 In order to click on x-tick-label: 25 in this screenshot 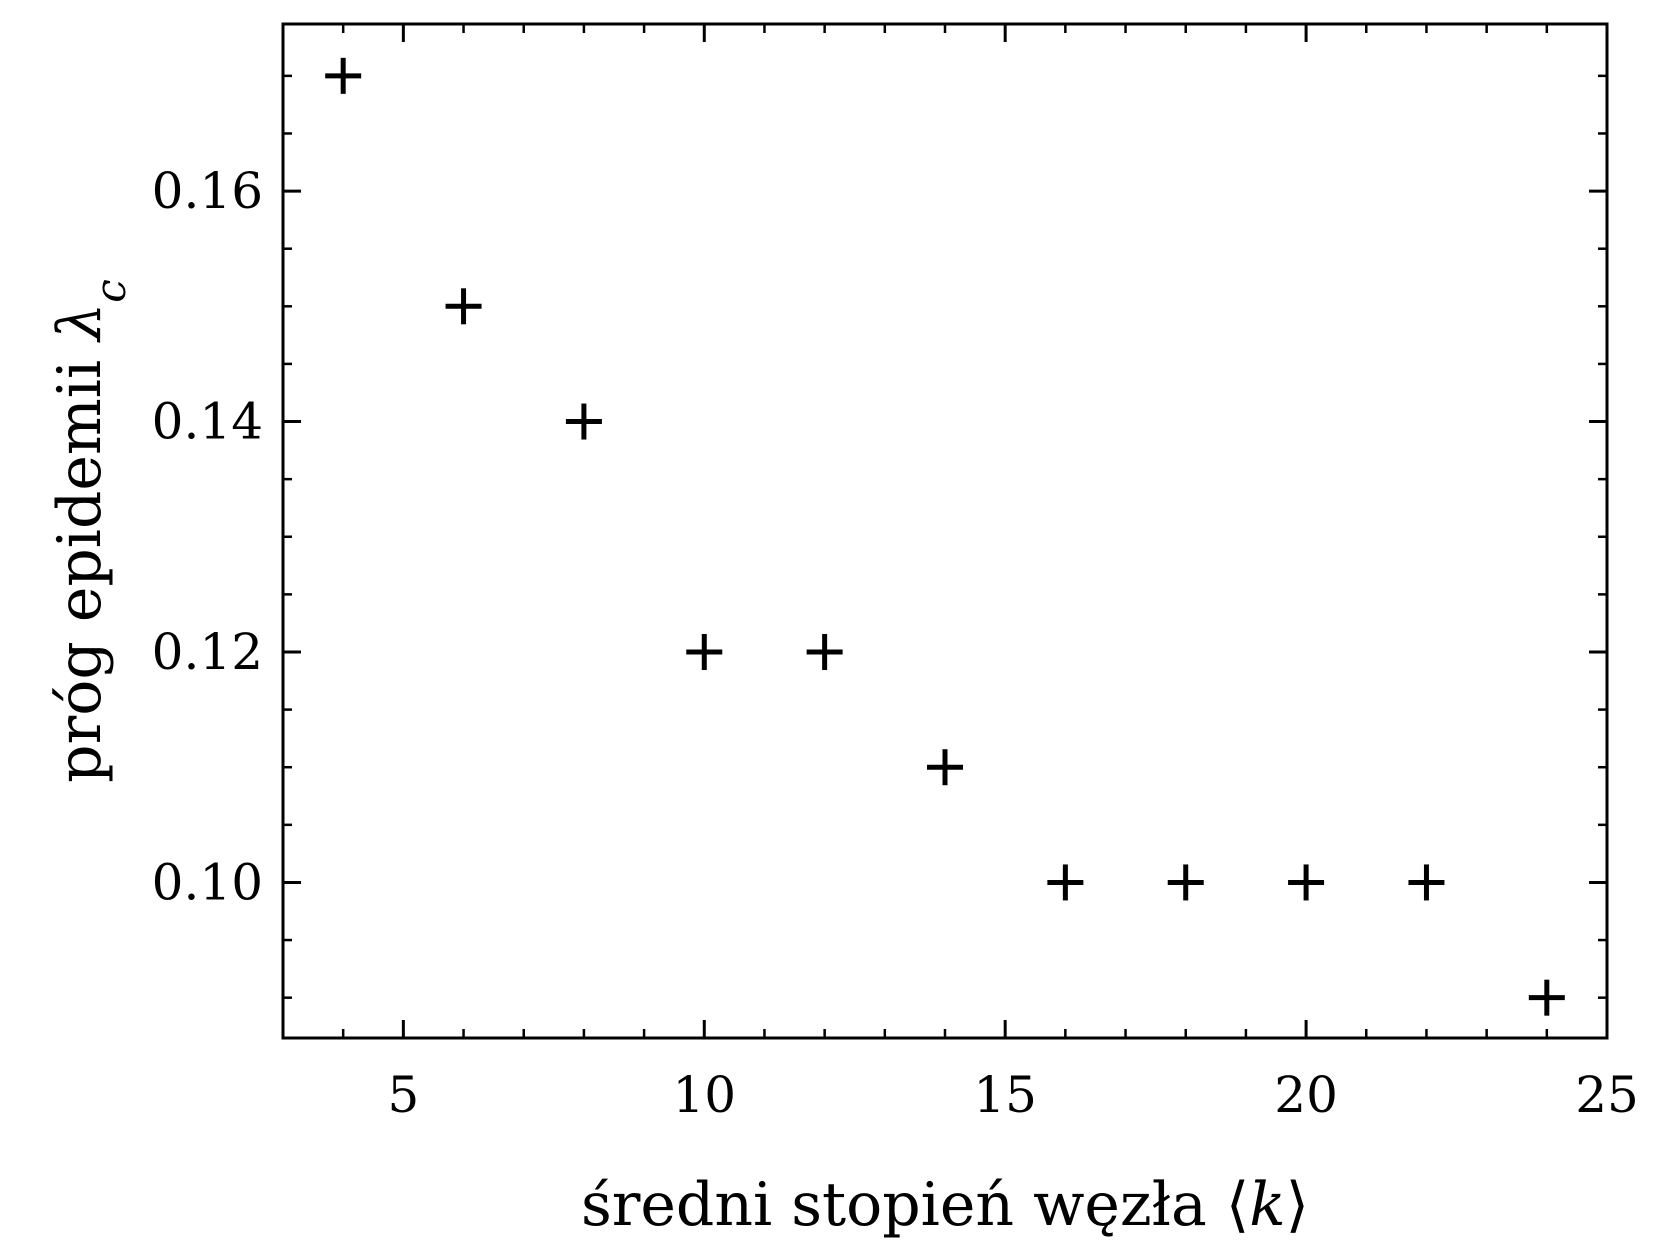, I will do `click(1607, 1095)`.